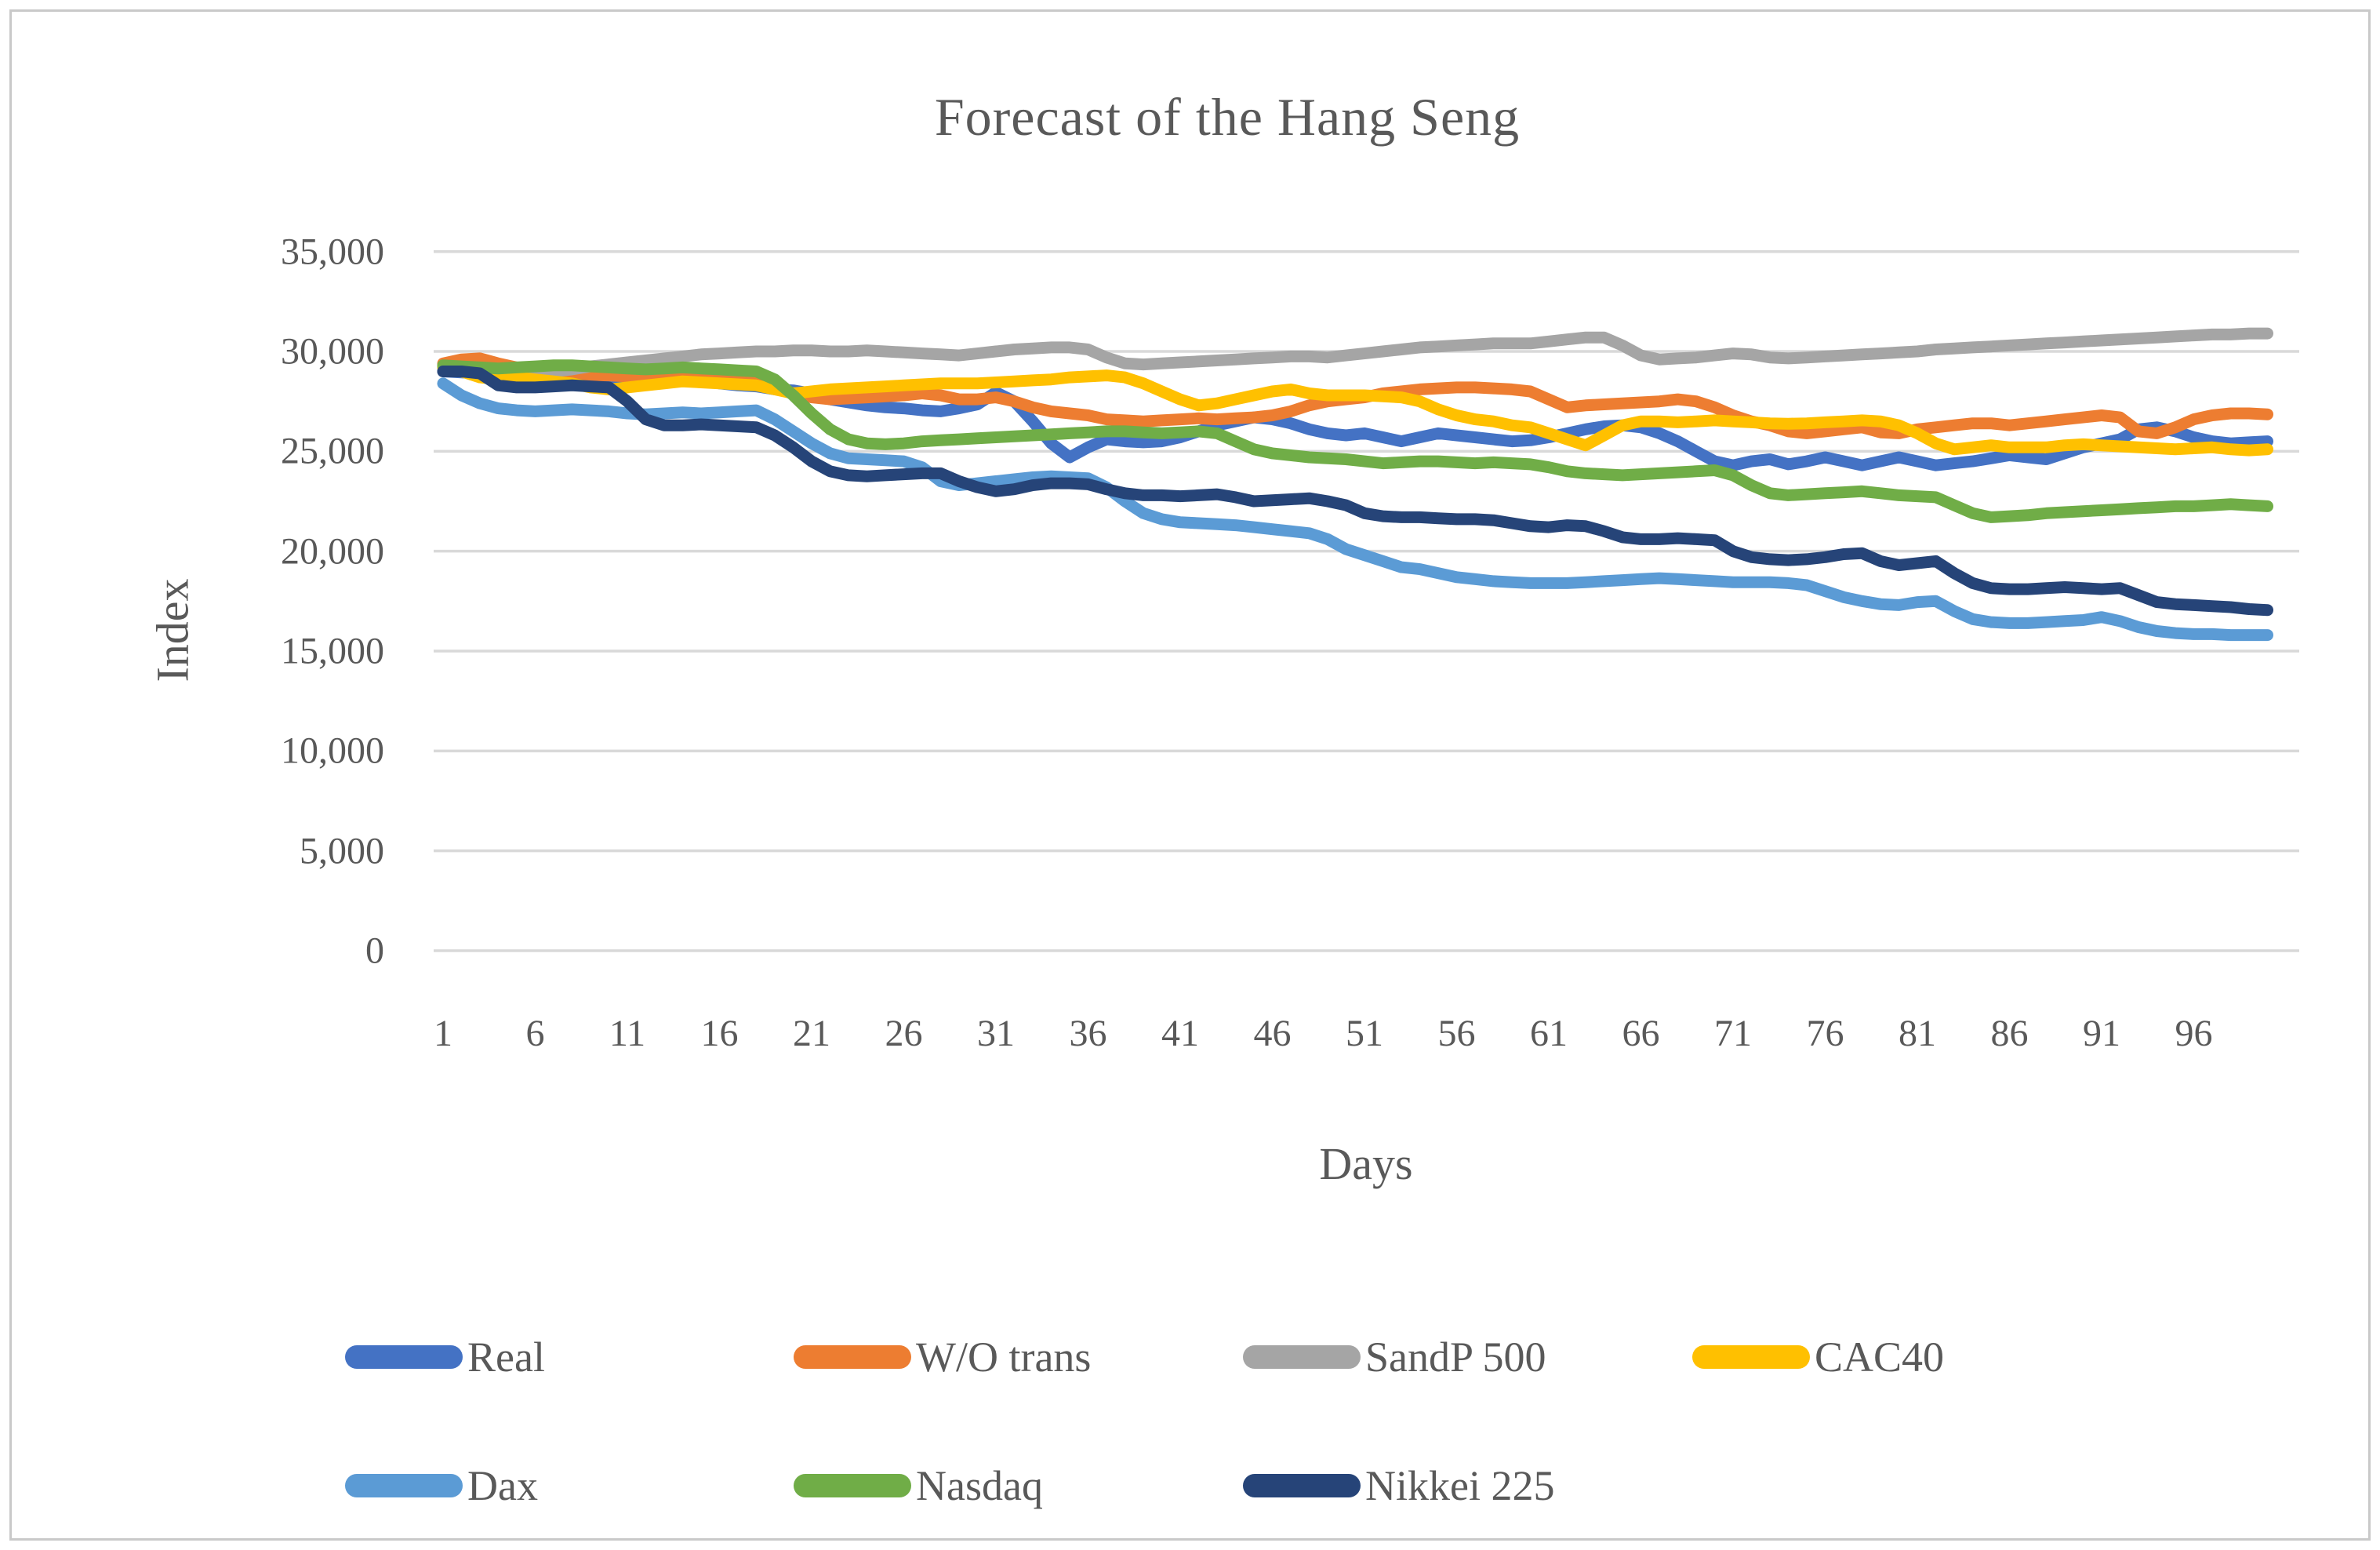 The width and height of the screenshot is (2380, 1550). What do you see at coordinates (2194, 1033) in the screenshot?
I see `x-tick-label: 96` at bounding box center [2194, 1033].